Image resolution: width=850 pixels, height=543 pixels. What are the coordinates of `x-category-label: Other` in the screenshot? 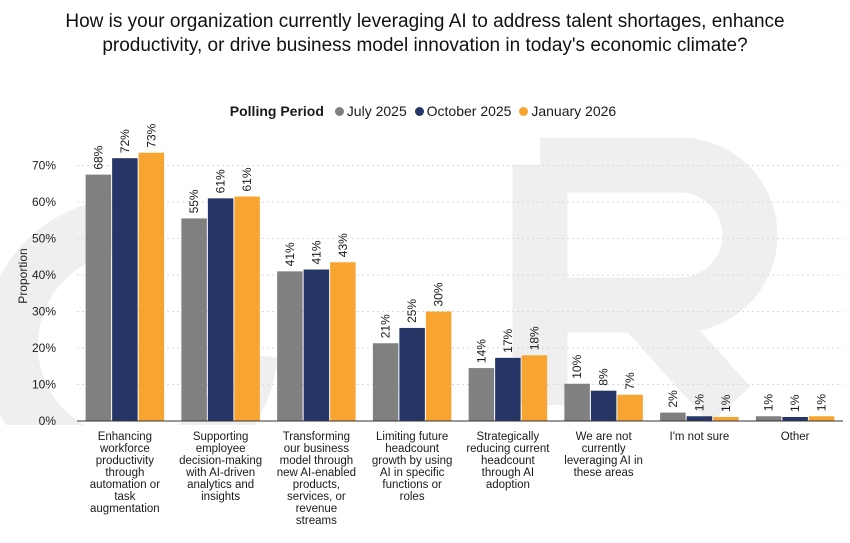 It's located at (795, 437).